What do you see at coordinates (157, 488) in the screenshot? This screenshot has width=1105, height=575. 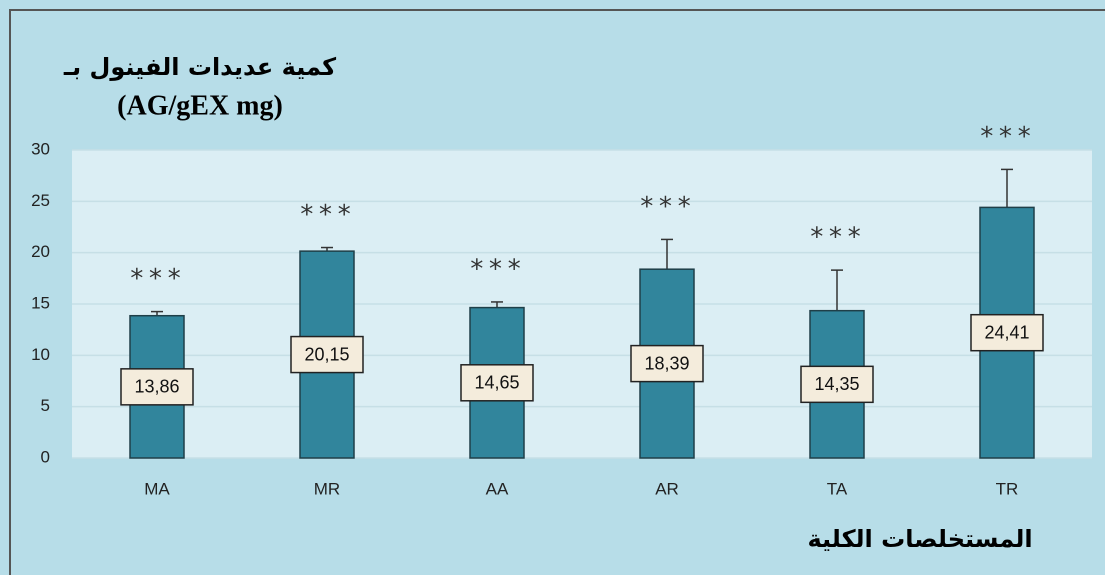 I see `x-tick-label: MA` at bounding box center [157, 488].